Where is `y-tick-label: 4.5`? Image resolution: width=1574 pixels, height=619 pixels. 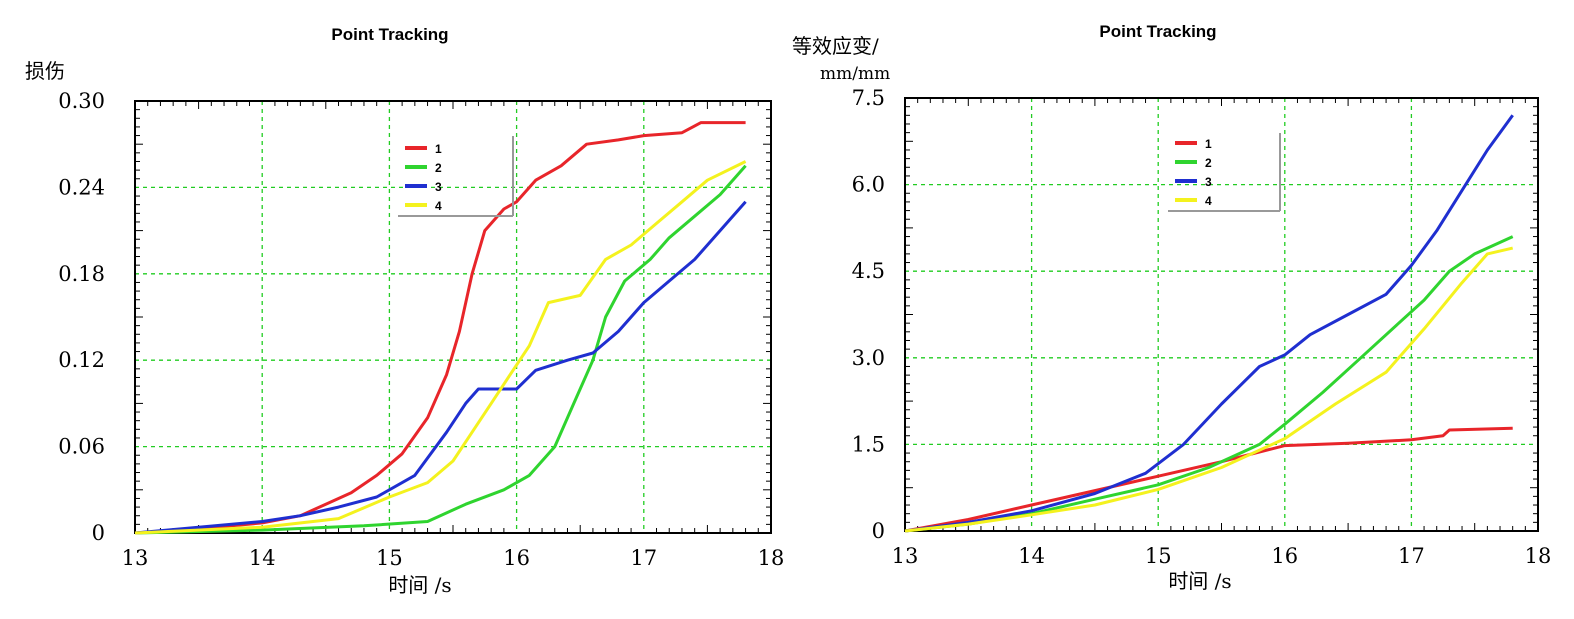
y-tick-label: 4.5 is located at coordinates (868, 271).